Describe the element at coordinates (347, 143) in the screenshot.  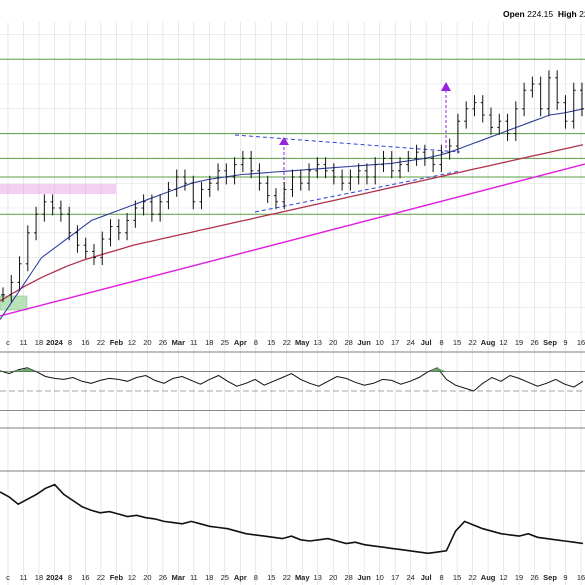
I see `triangle-upper-line` at that location.